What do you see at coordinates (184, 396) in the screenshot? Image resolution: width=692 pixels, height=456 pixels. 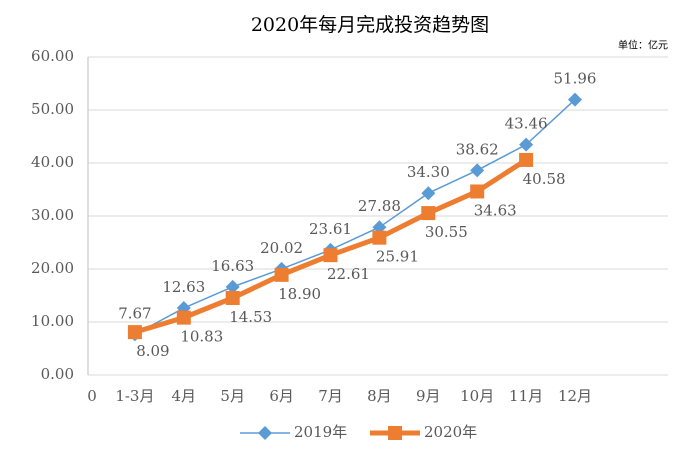 I see `x-tick-label: 4月` at bounding box center [184, 396].